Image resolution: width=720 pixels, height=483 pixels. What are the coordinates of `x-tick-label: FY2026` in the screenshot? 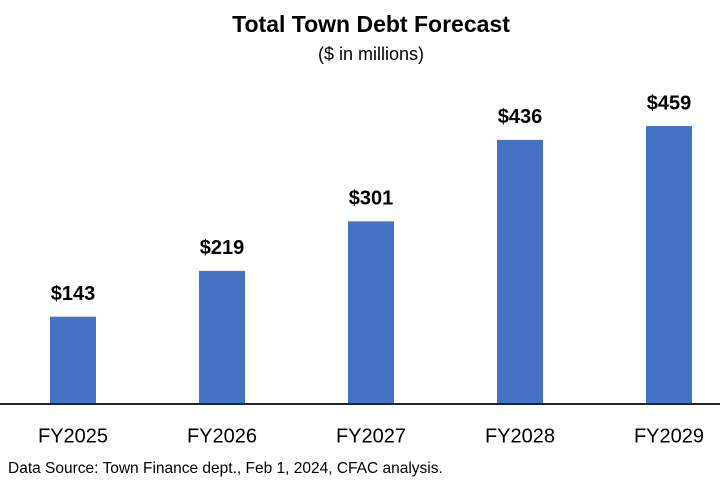 It's located at (222, 436).